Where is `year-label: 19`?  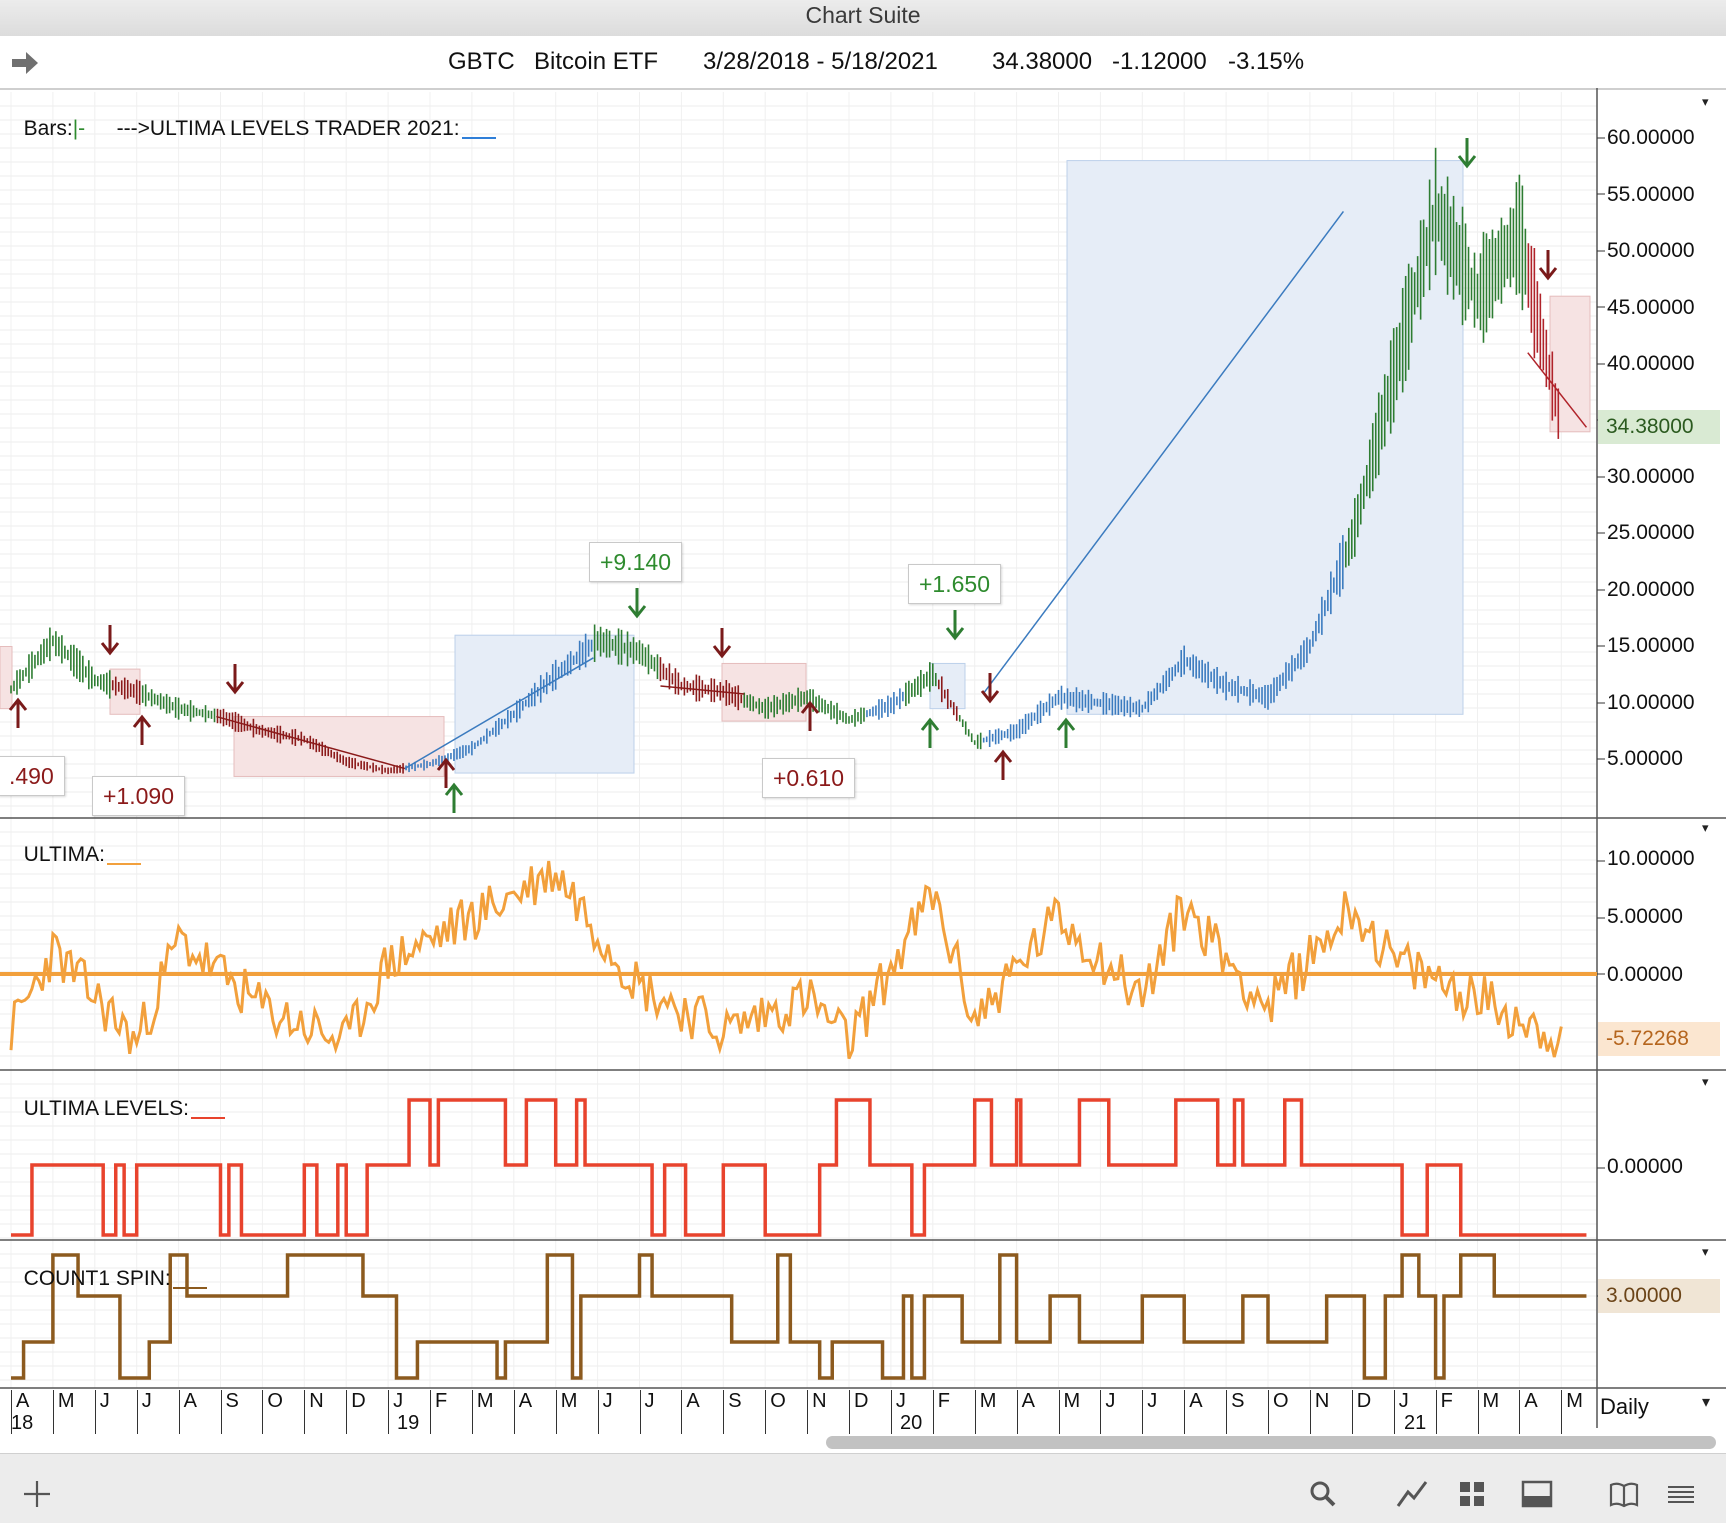 year-label: 19 is located at coordinates (408, 1423).